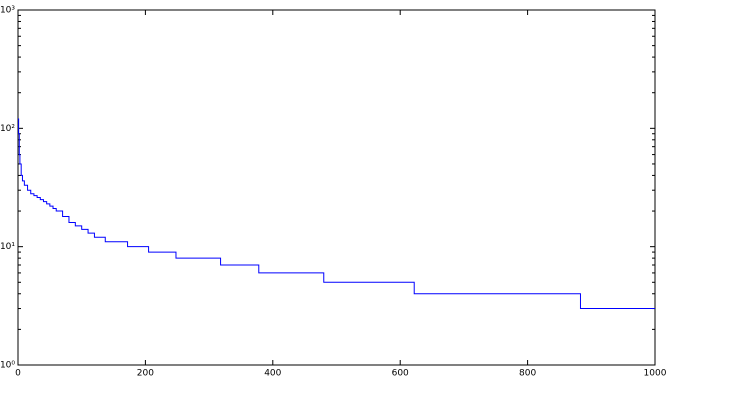 Image resolution: width=737 pixels, height=409 pixels. Describe the element at coordinates (7, 11) in the screenshot. I see `y-tick-label: 10³` at that location.